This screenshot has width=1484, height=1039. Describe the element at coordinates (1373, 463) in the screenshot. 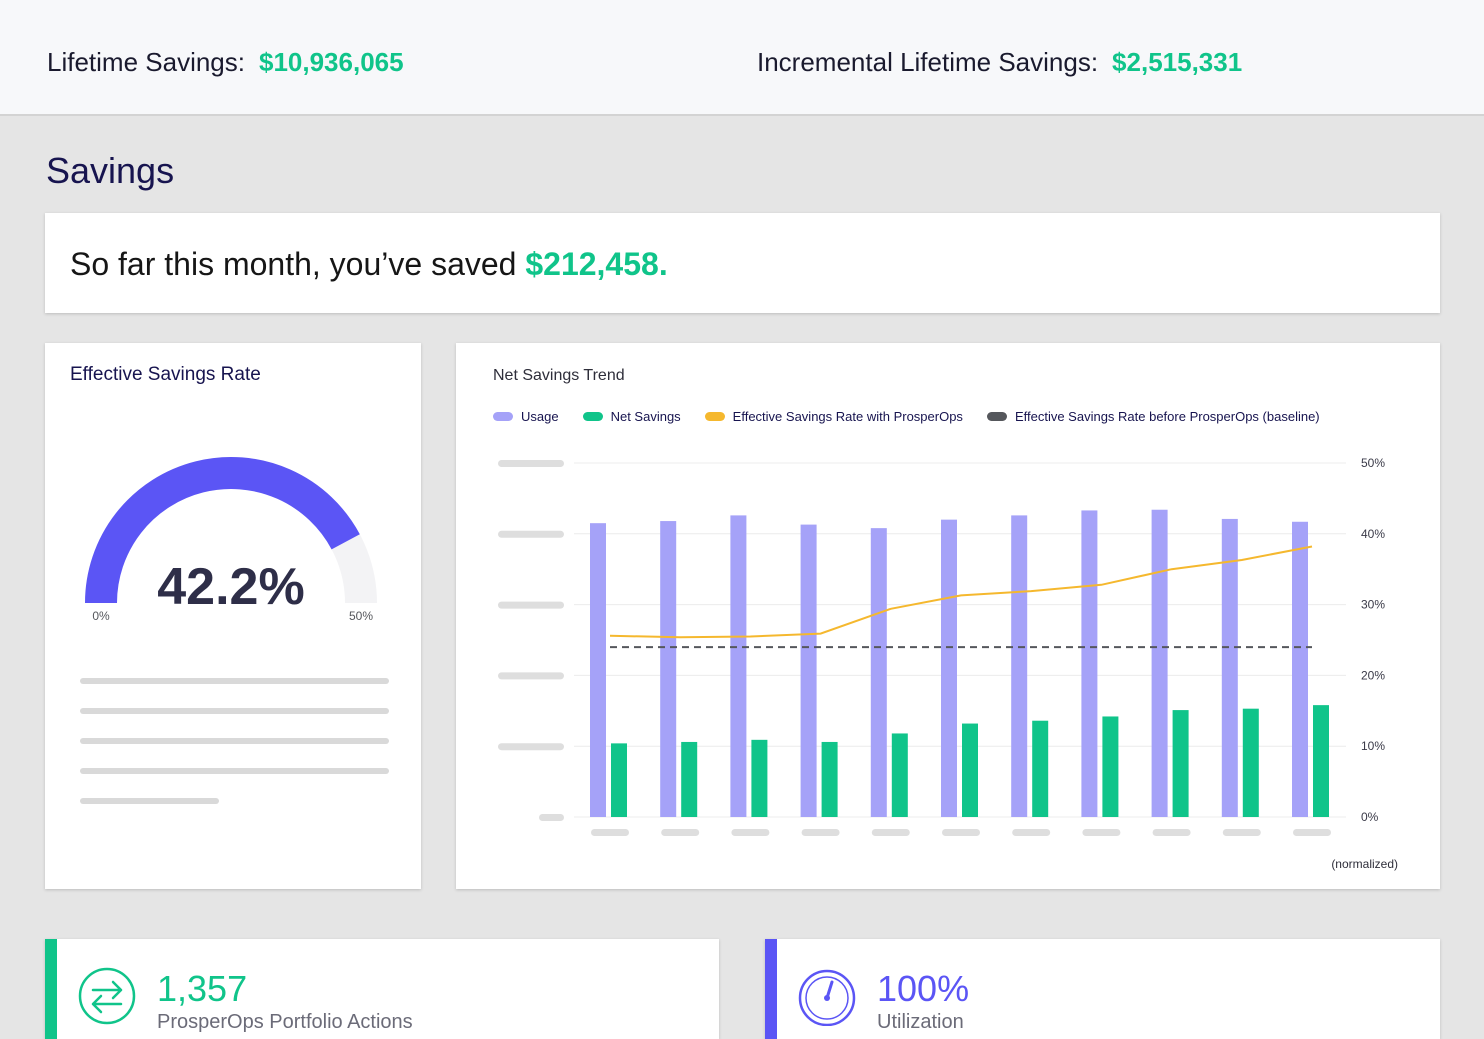

I see `y-tick-label: 50%` at that location.